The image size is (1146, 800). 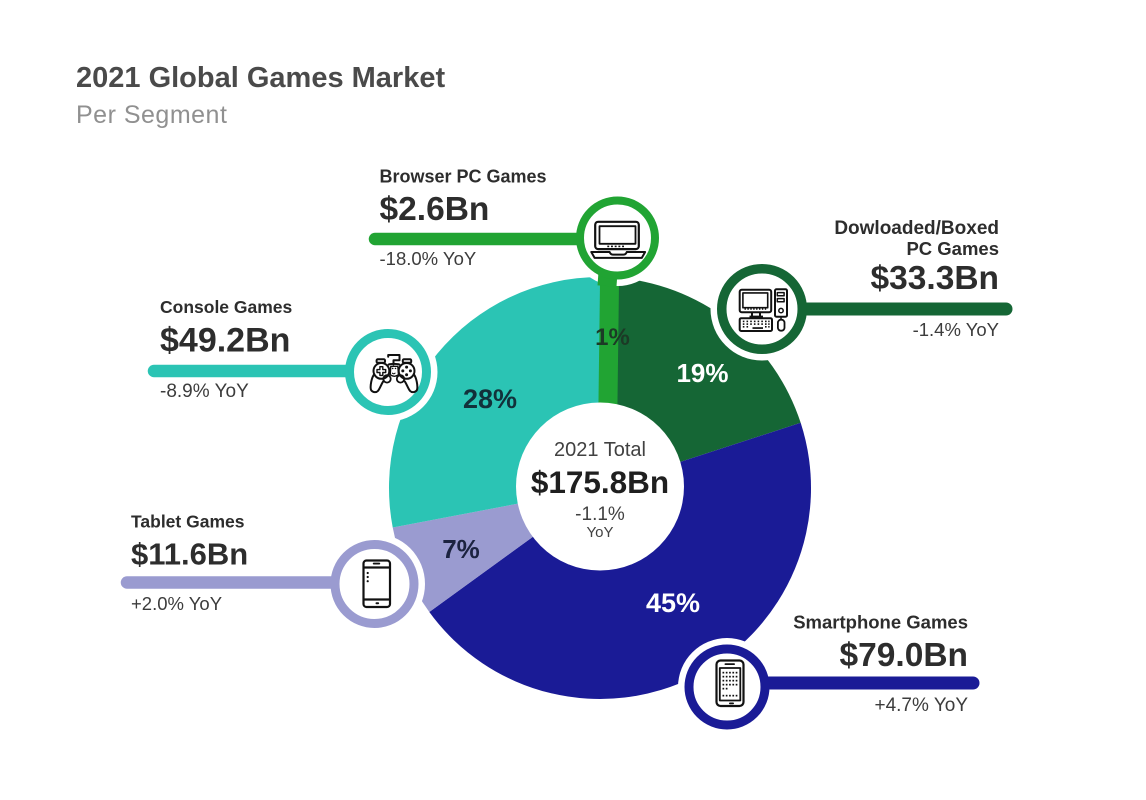 What do you see at coordinates (435, 209) in the screenshot?
I see `svg-text: $2.6Bn` at bounding box center [435, 209].